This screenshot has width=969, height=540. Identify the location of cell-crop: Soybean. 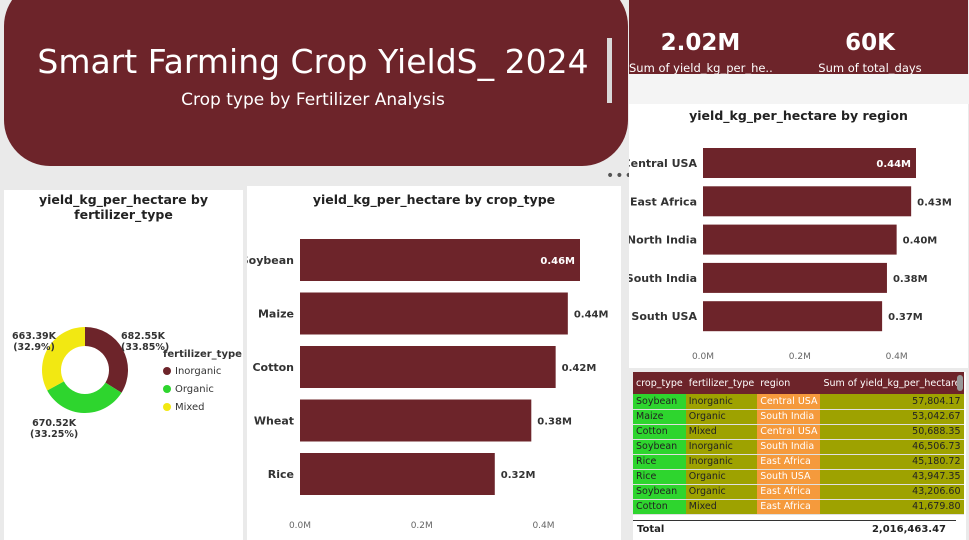
(659, 402).